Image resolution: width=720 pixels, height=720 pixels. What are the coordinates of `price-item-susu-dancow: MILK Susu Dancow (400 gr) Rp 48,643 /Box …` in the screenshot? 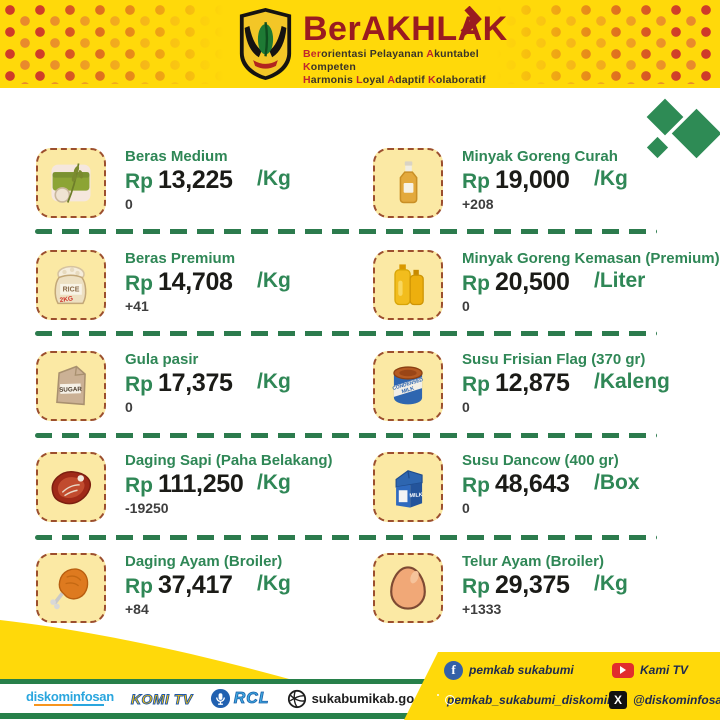 It's located at (538, 490).